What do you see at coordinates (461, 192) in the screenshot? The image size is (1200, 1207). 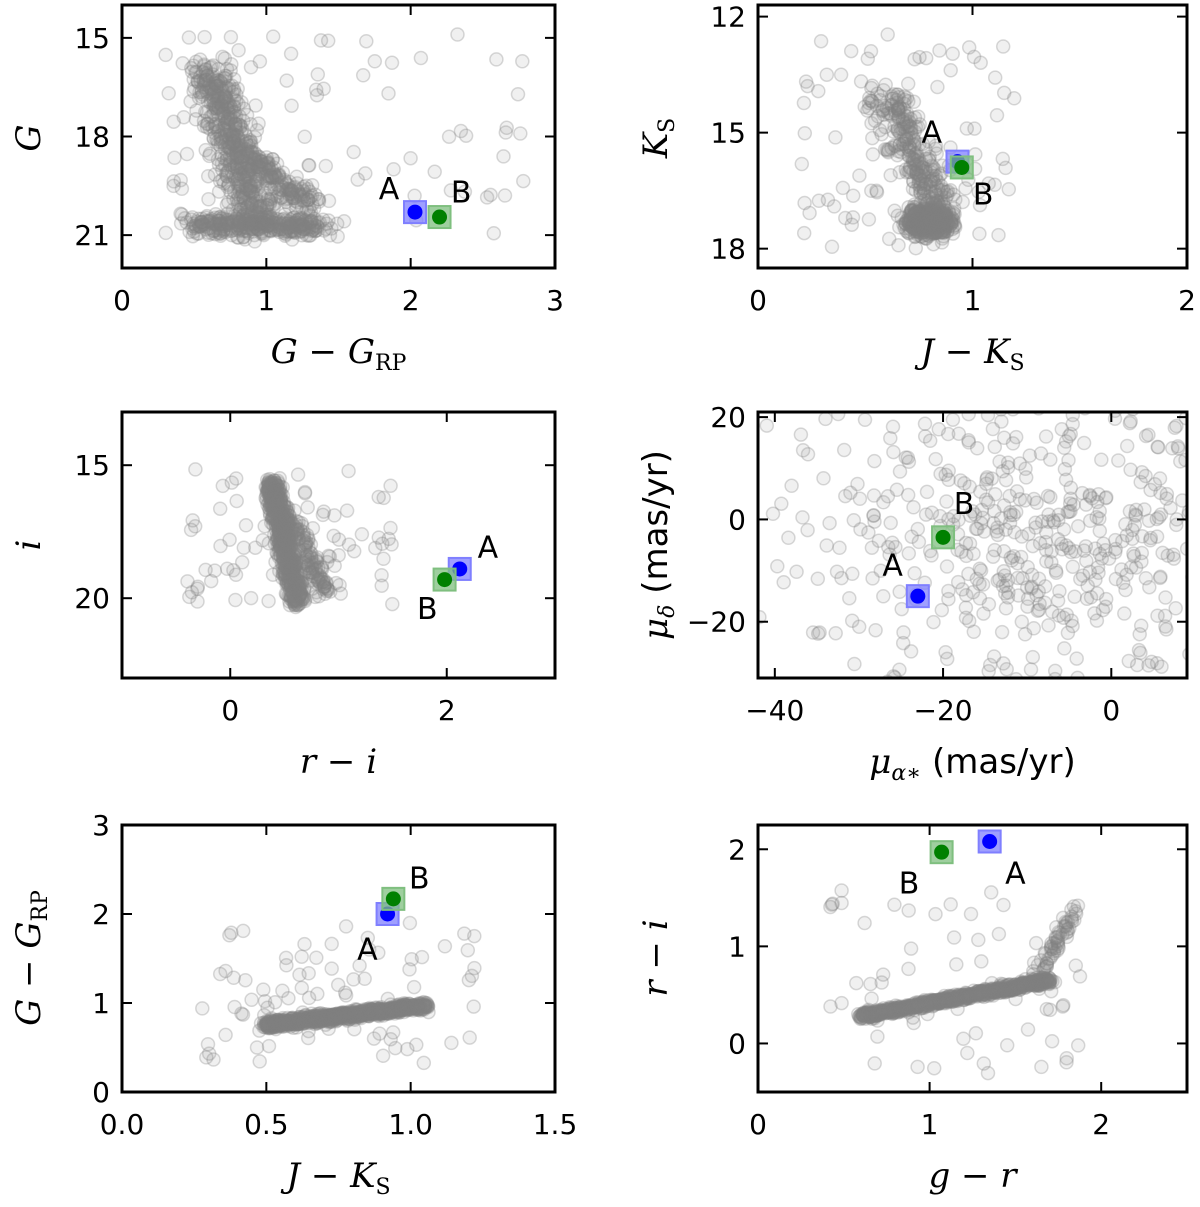 I see `star-b-label: B` at bounding box center [461, 192].